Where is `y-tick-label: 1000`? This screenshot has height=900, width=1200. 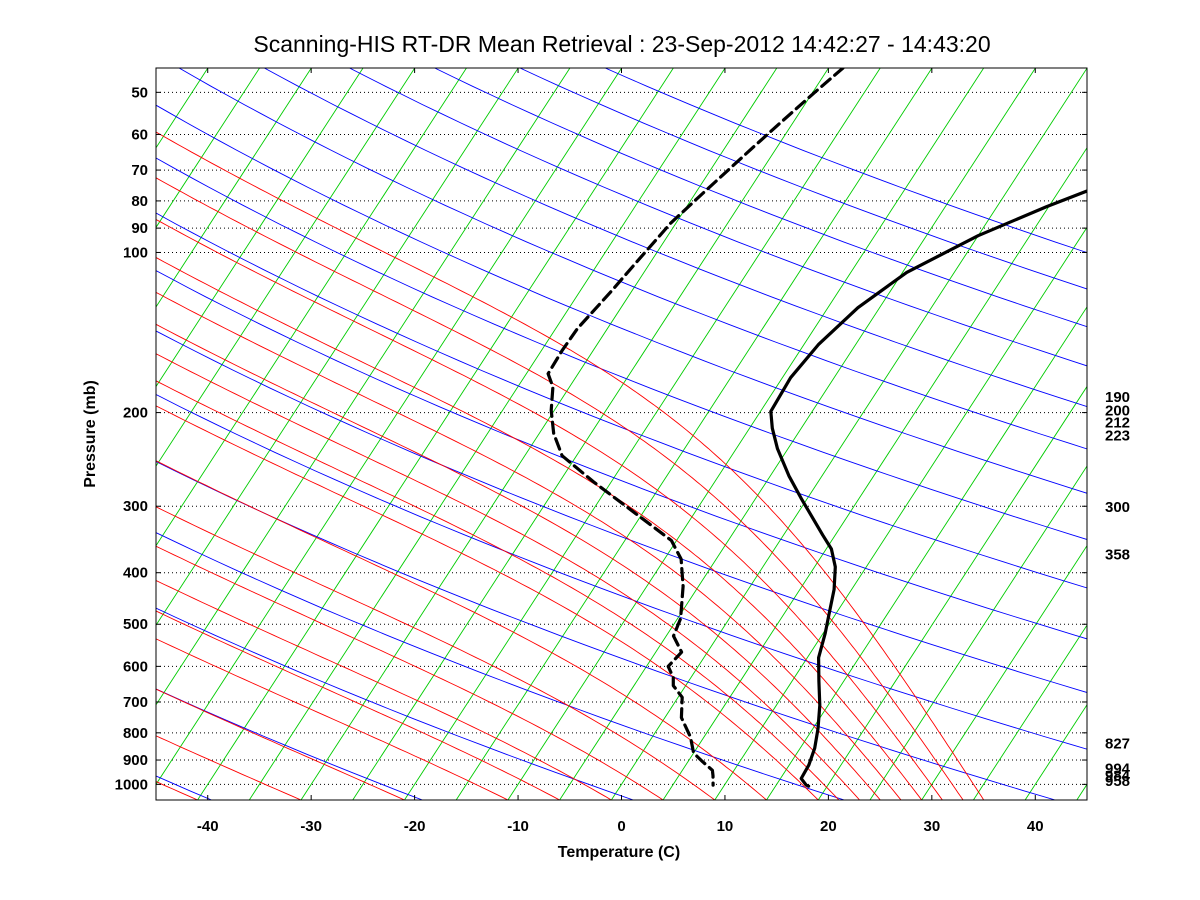 y-tick-label: 1000 is located at coordinates (131, 784).